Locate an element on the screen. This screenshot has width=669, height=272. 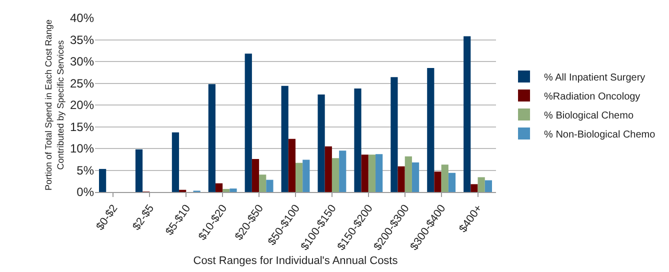
y-tick-label: 10% is located at coordinates (82, 149).